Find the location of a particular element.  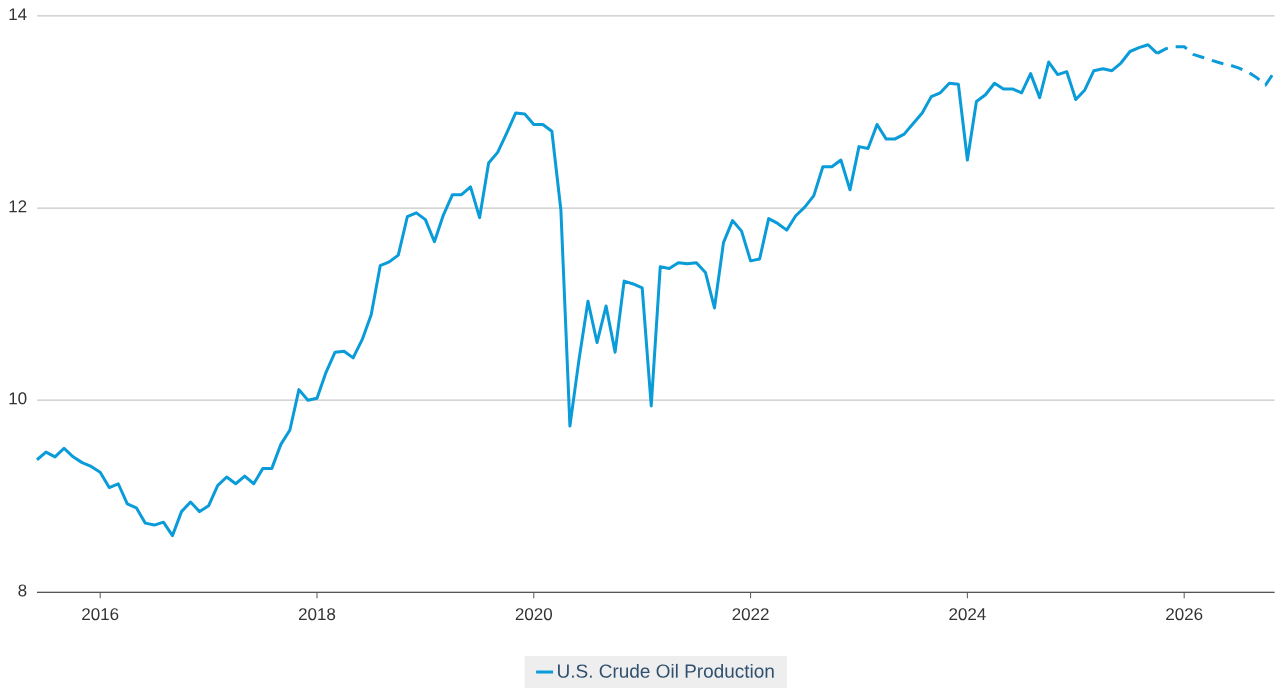

x-tick-label: 2024 is located at coordinates (967, 614).